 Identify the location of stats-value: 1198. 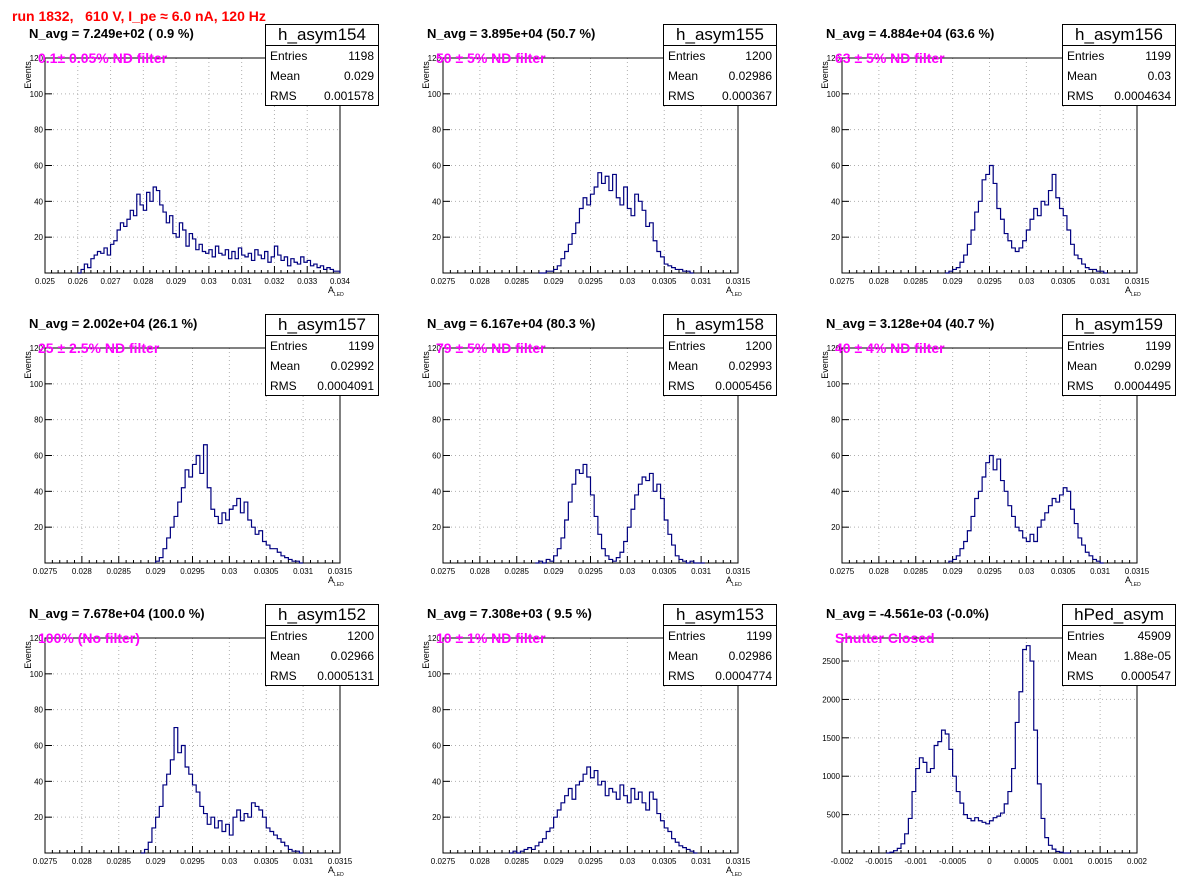
(361, 56).